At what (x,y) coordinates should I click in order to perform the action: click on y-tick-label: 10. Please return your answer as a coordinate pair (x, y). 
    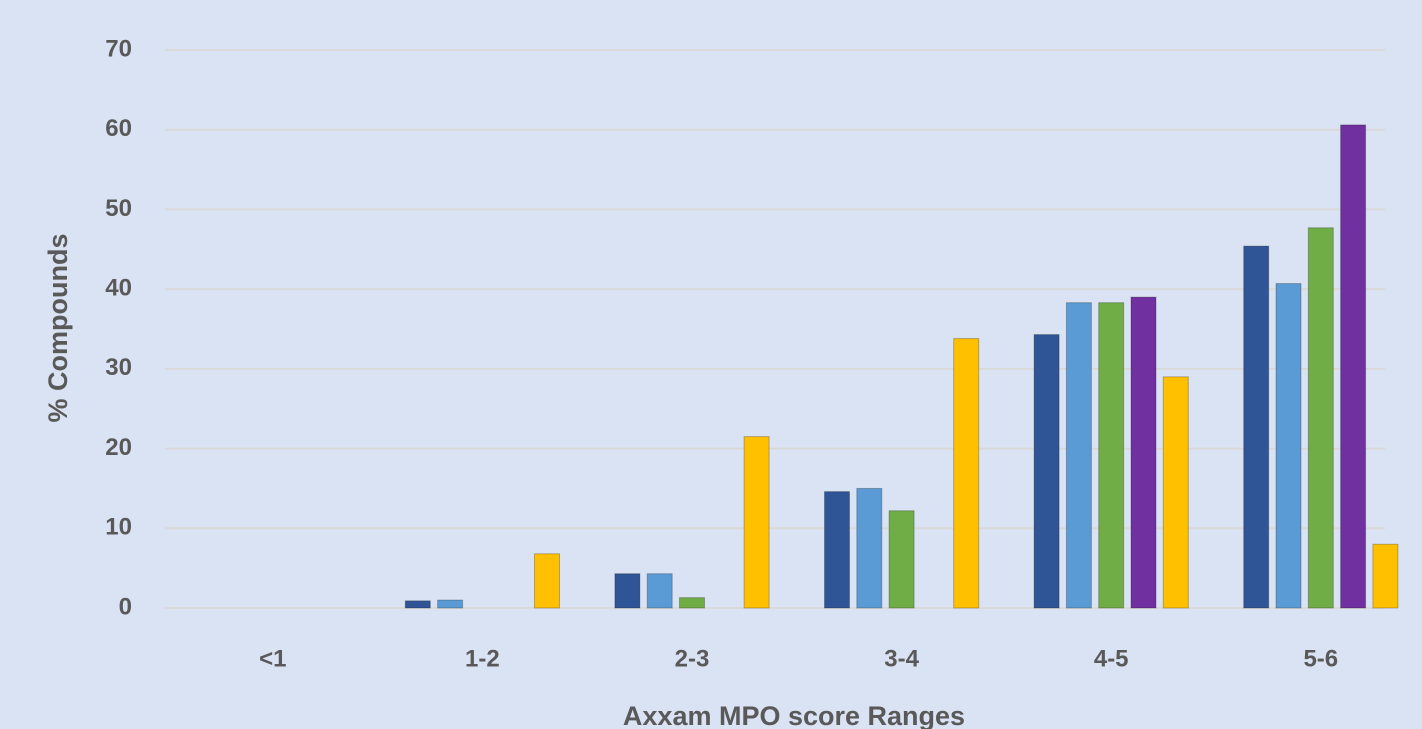
    Looking at the image, I should click on (118, 527).